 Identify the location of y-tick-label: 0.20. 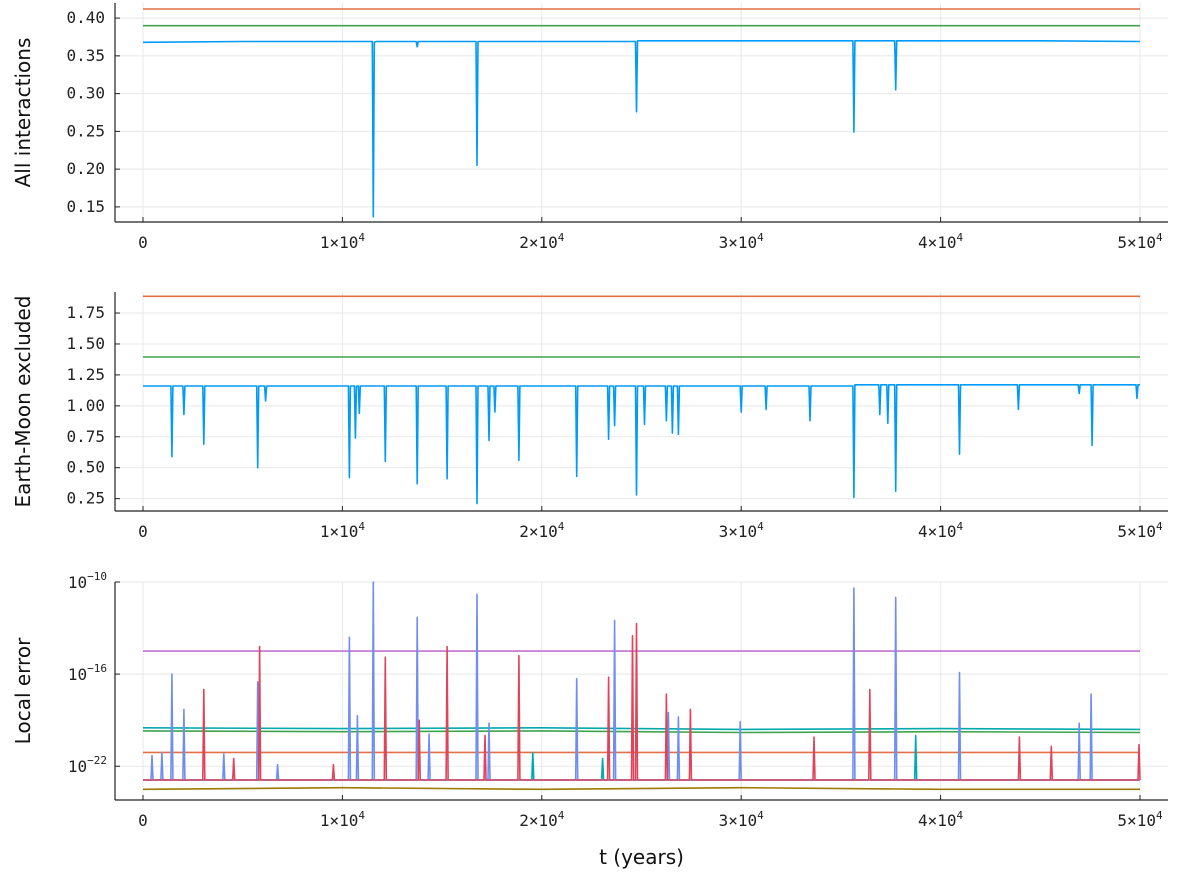
(85, 168).